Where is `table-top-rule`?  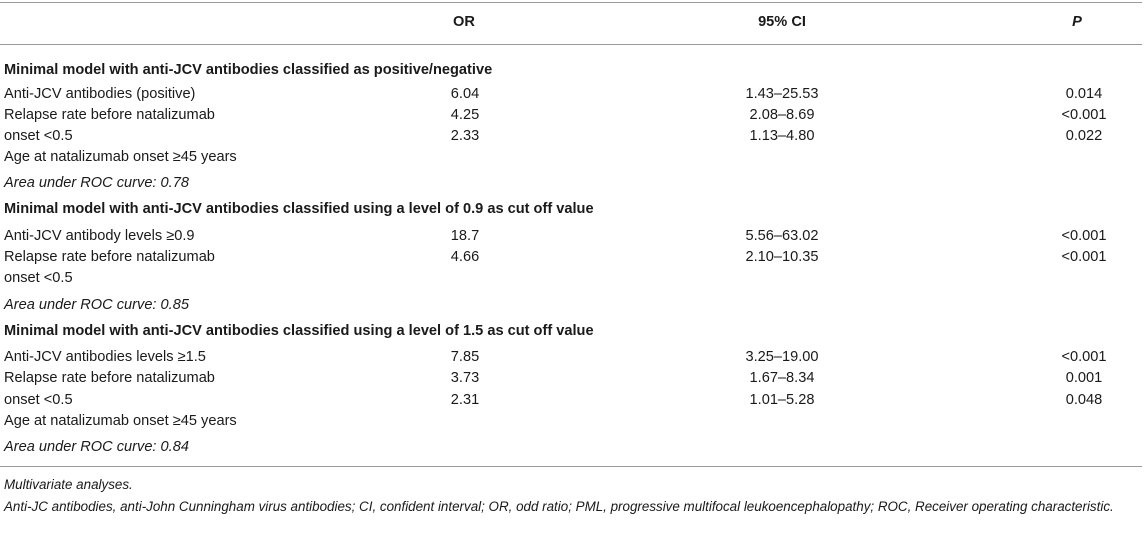 table-top-rule is located at coordinates (571, 2).